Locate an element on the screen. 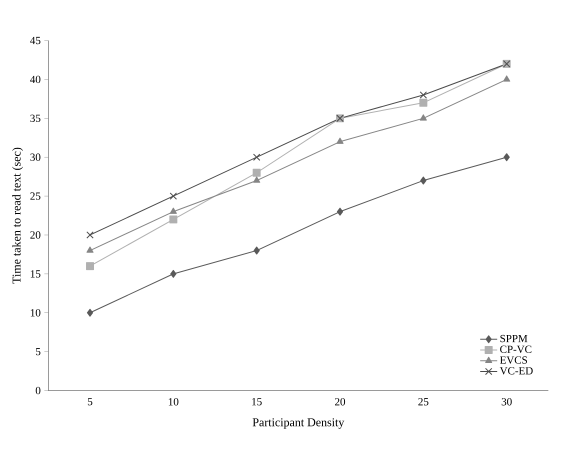  y-tick-label: 25 is located at coordinates (35, 196).